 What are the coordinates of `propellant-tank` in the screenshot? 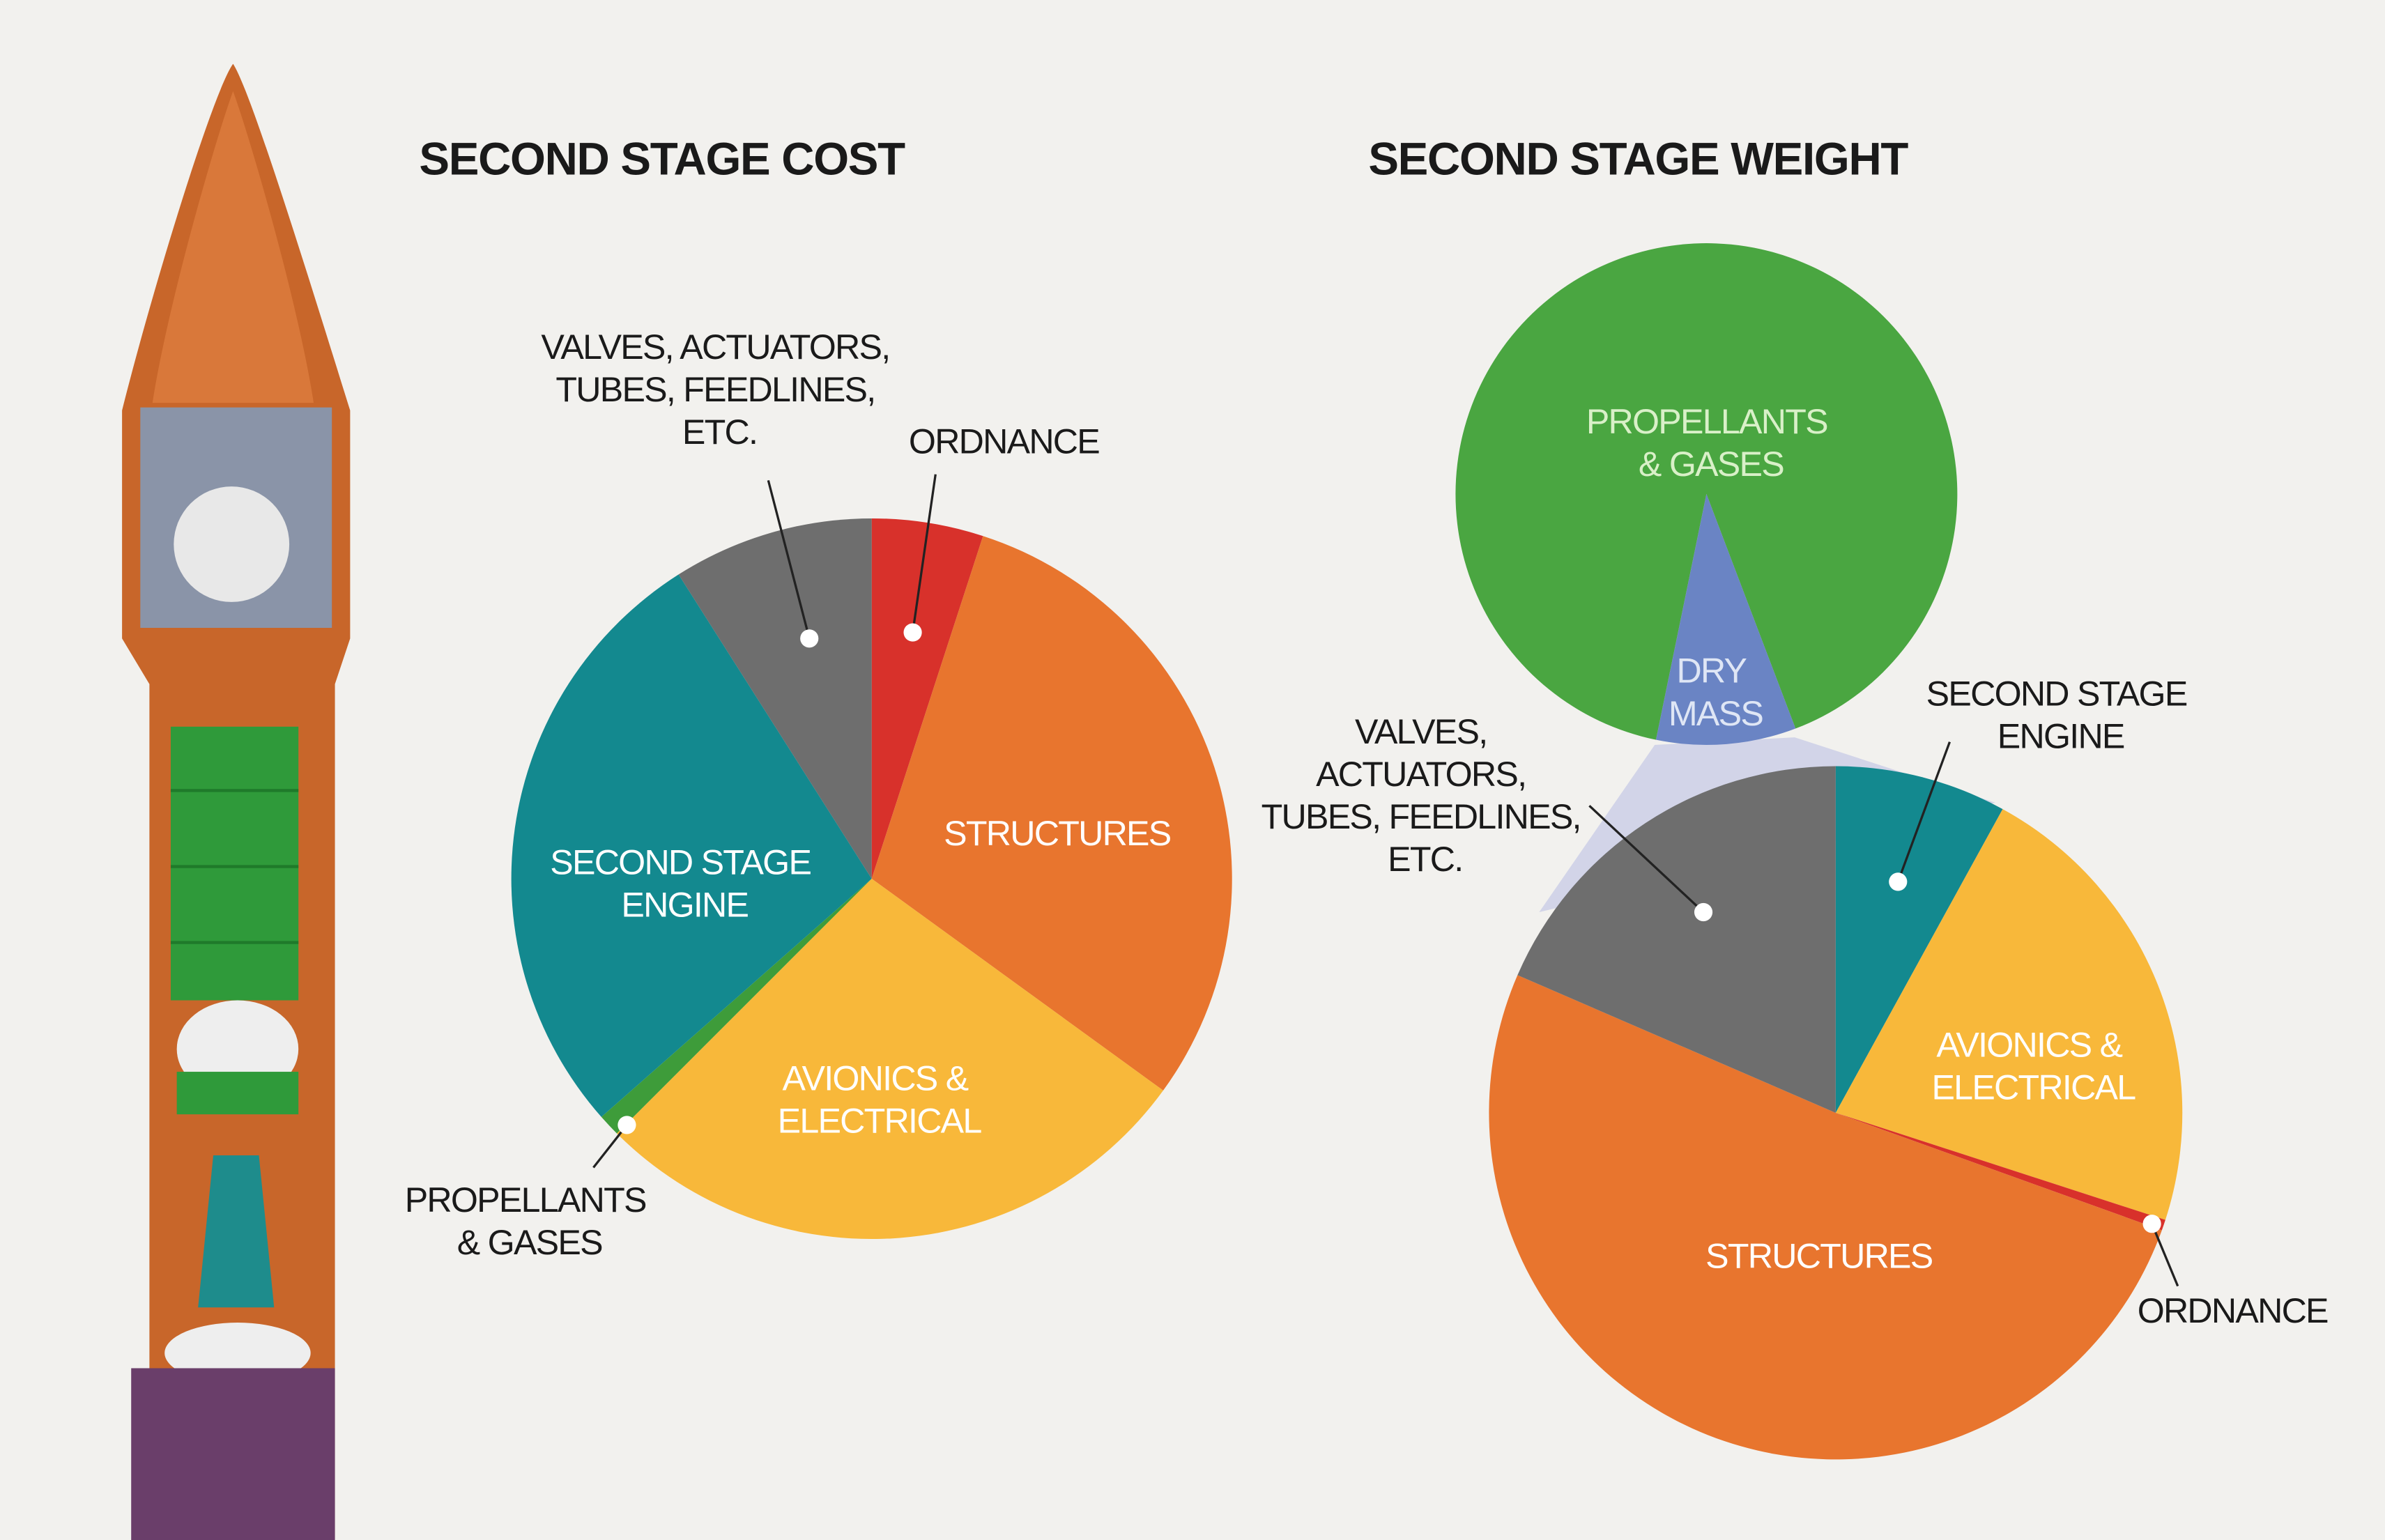 It's located at (235, 863).